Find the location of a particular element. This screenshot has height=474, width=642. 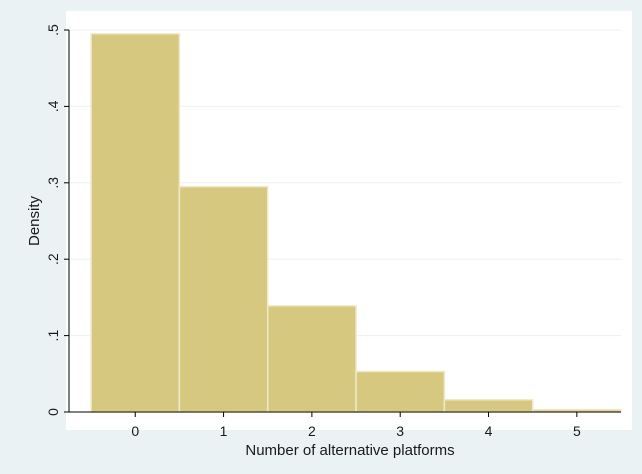

y-ticks: 0 .1 .2 .3 .4 .5 is located at coordinates (57, 220).